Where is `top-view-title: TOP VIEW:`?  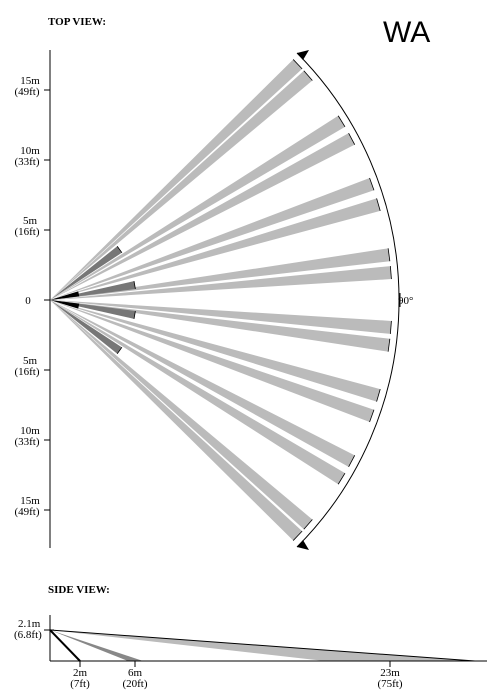 top-view-title: TOP VIEW: is located at coordinates (77, 22).